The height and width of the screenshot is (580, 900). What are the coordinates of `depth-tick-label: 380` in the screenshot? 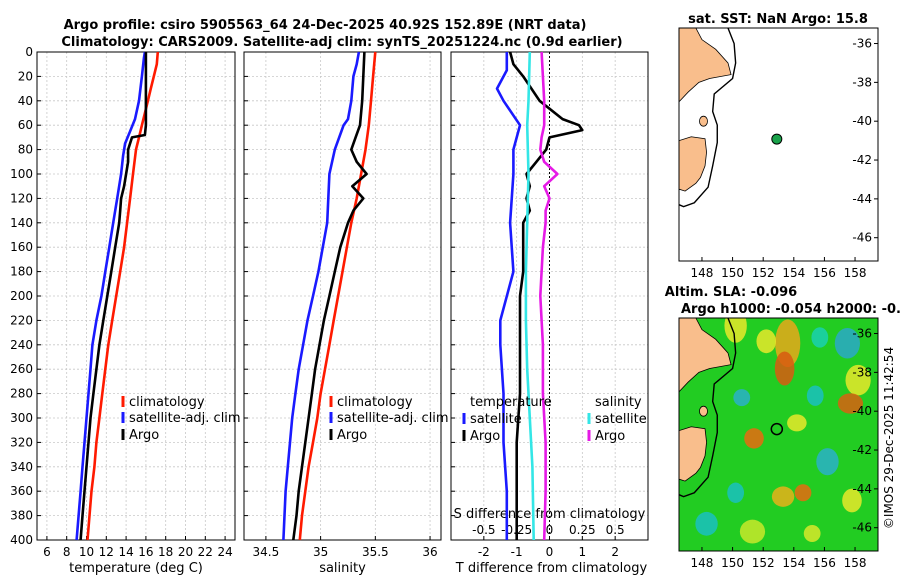 It's located at (21, 516).